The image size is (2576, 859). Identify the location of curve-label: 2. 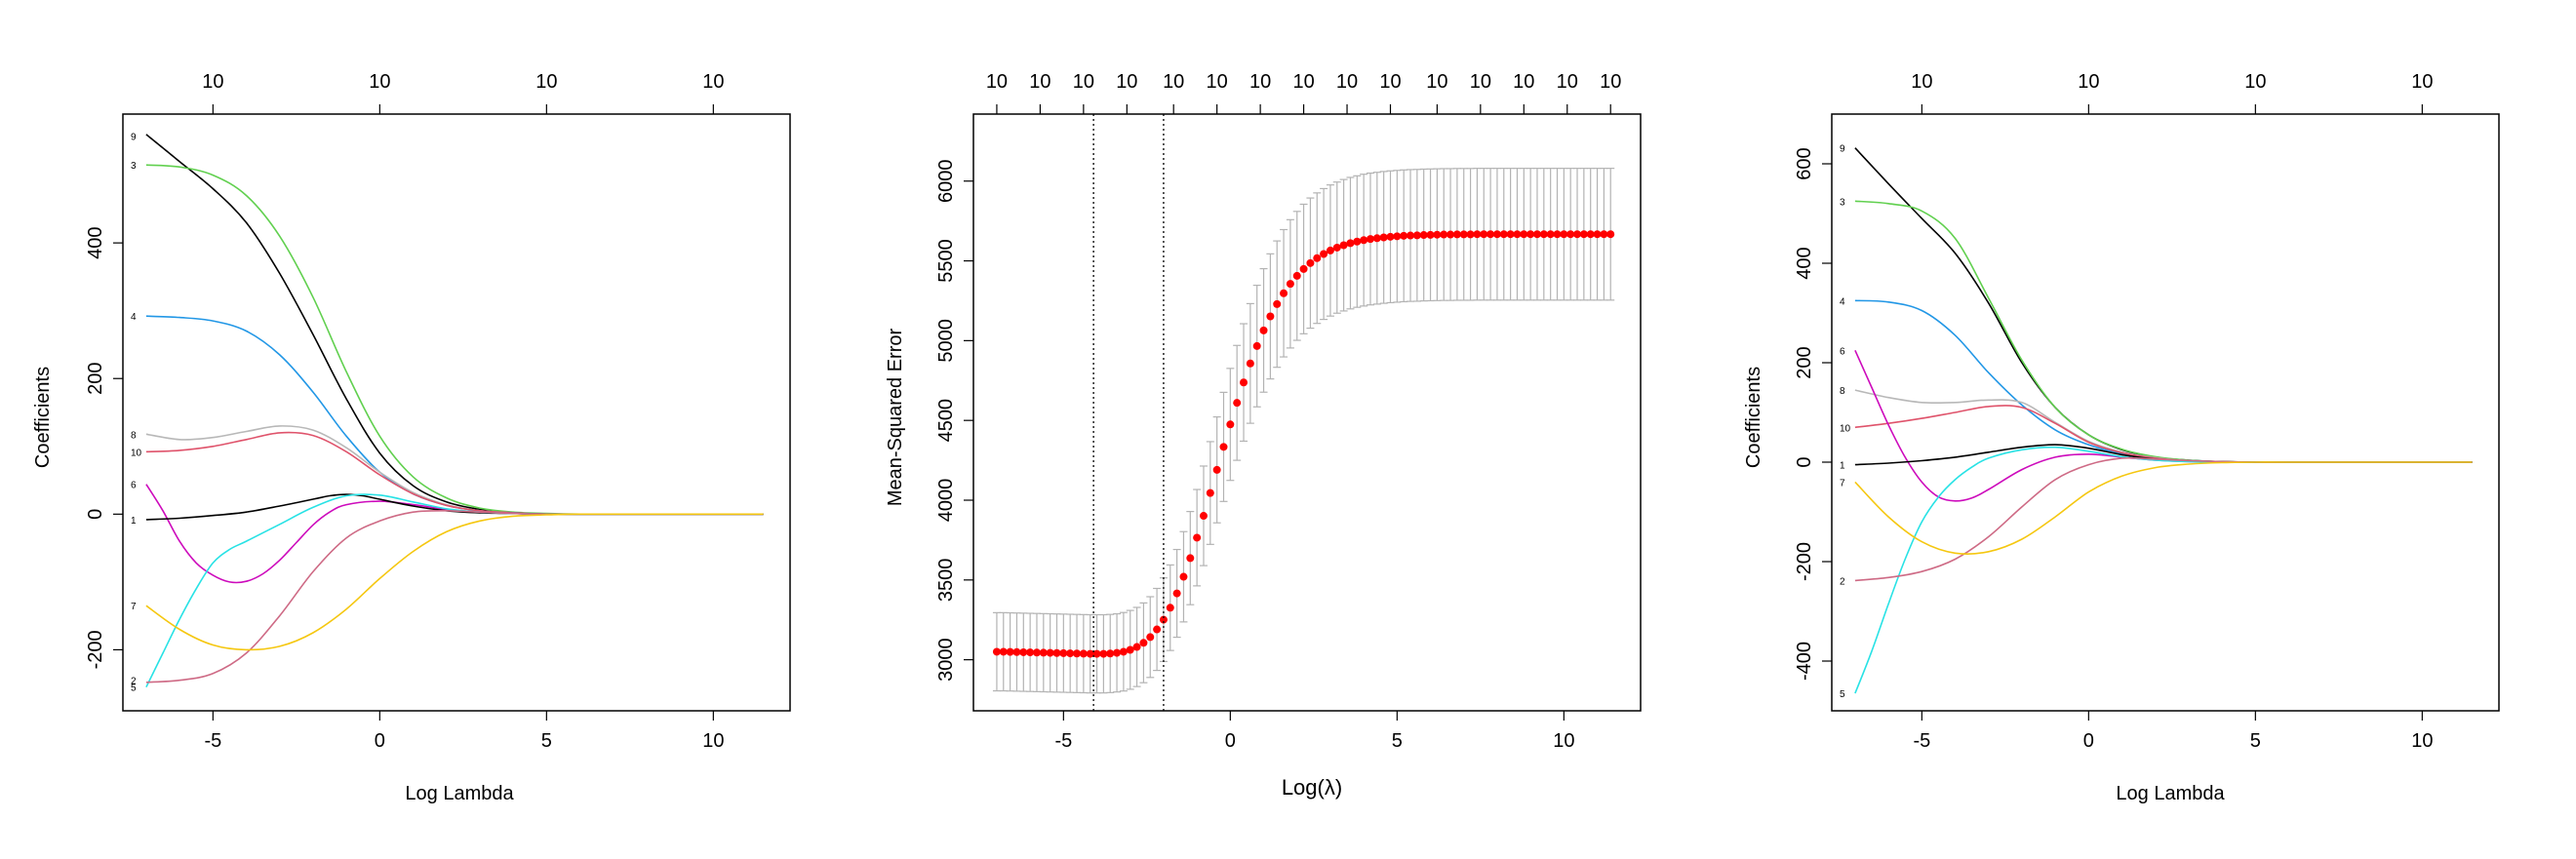
(1842, 581).